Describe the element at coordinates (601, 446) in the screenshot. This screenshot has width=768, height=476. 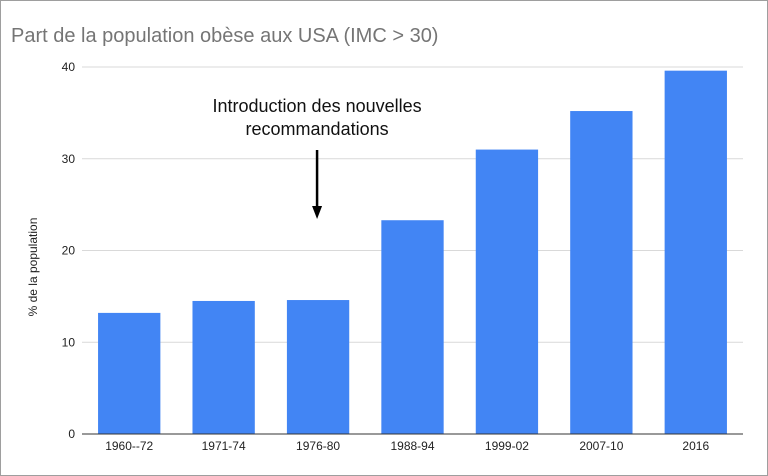
I see `x-tick-label: 2007-10` at that location.